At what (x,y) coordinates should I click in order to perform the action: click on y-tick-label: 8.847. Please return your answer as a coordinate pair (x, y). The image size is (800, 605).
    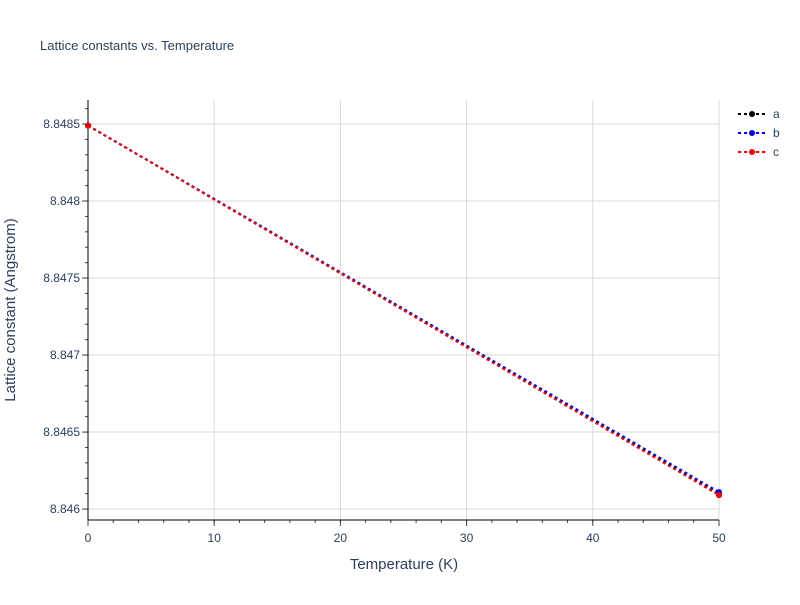
    Looking at the image, I should click on (65, 355).